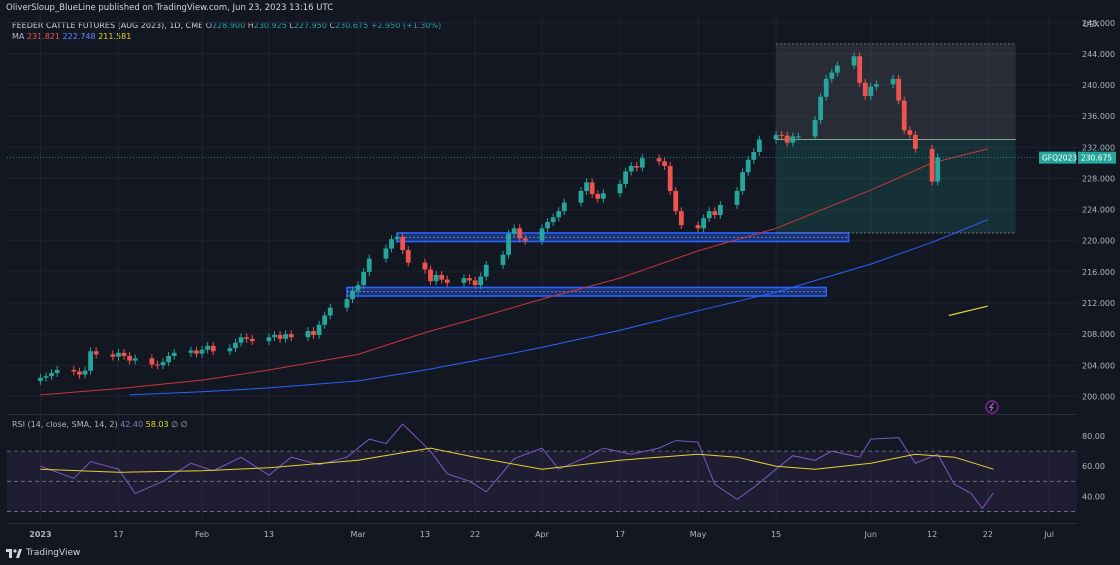  I want to click on support-zones, so click(598, 264).